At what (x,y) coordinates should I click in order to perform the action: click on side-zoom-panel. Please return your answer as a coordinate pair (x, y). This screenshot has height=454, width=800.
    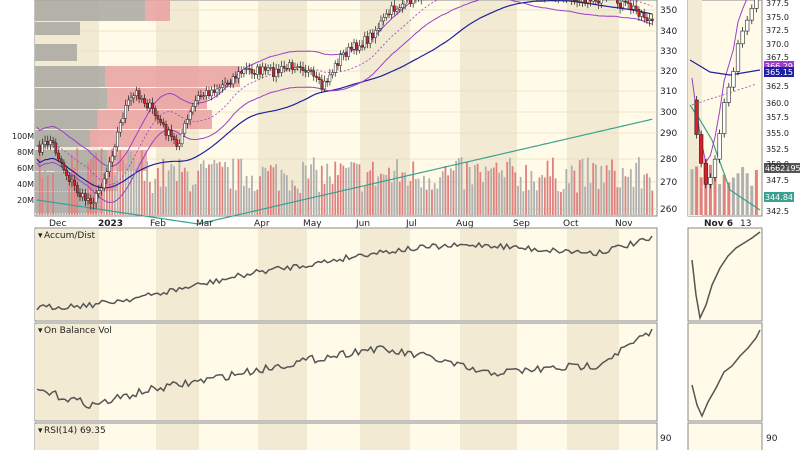
    Looking at the image, I should click on (725, 108).